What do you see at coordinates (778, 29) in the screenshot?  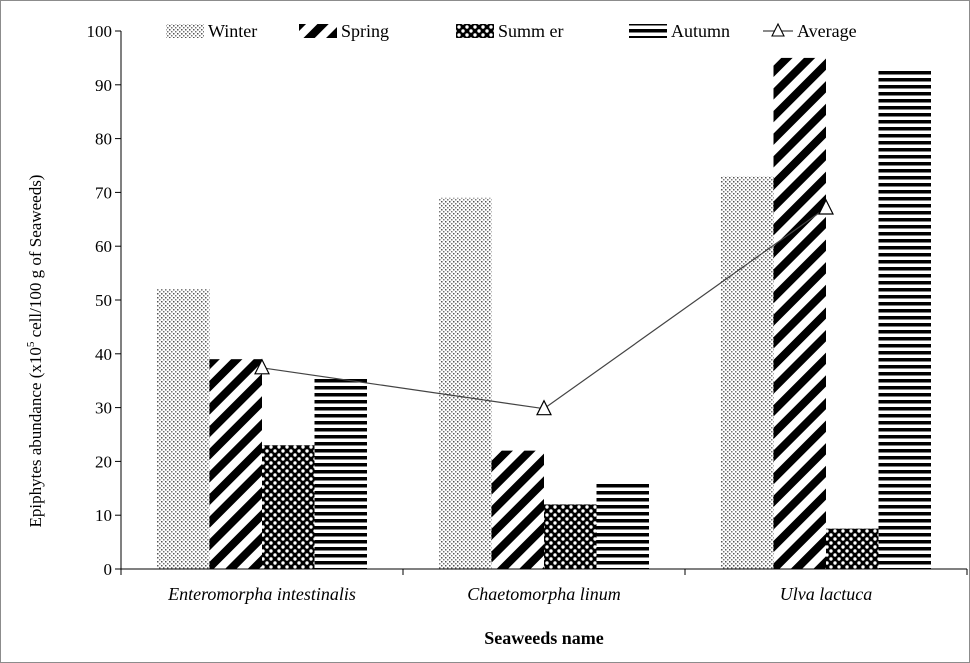 I see `legend-triangle-marker` at bounding box center [778, 29].